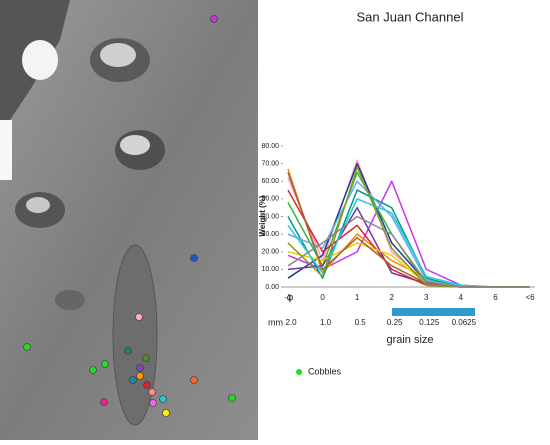 The height and width of the screenshot is (445, 550). Describe the element at coordinates (429, 322) in the screenshot. I see `mm-tick-label: 0.125` at that location.